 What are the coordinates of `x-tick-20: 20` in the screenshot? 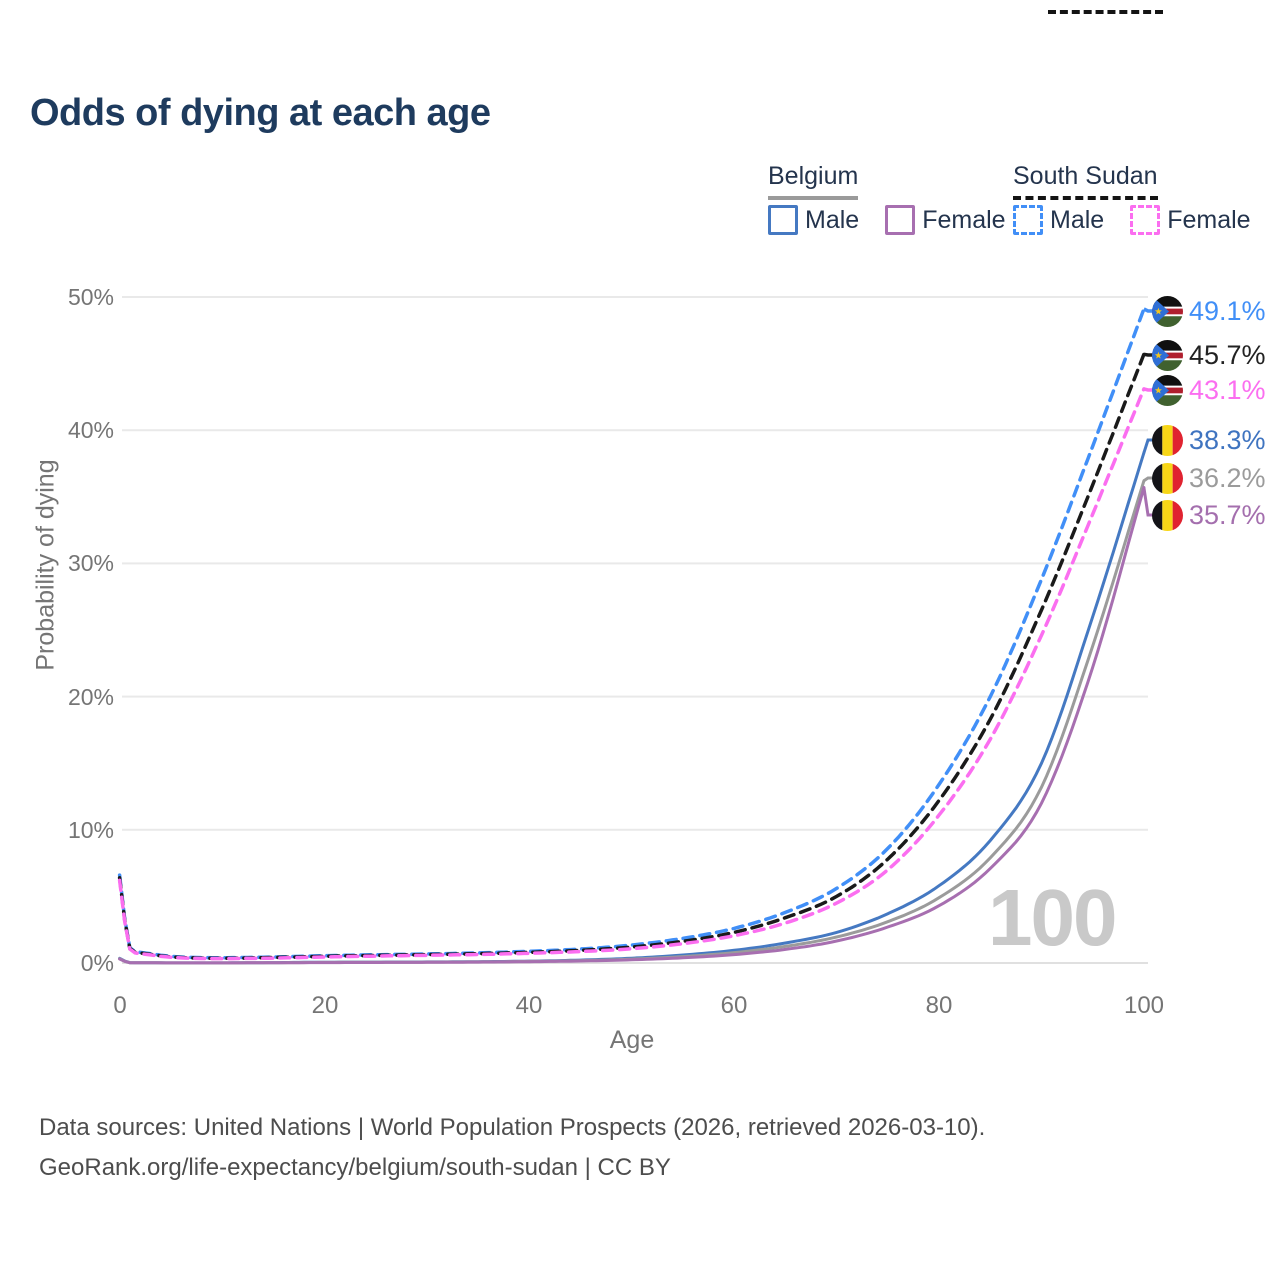 It's located at (325, 1005).